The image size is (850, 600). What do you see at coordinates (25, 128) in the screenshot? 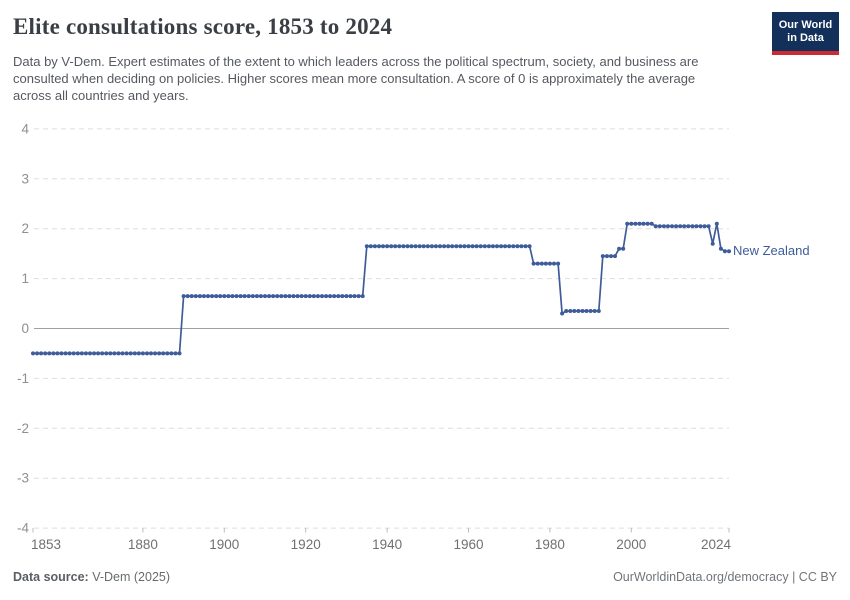
I see `y-tick-label: 4` at bounding box center [25, 128].